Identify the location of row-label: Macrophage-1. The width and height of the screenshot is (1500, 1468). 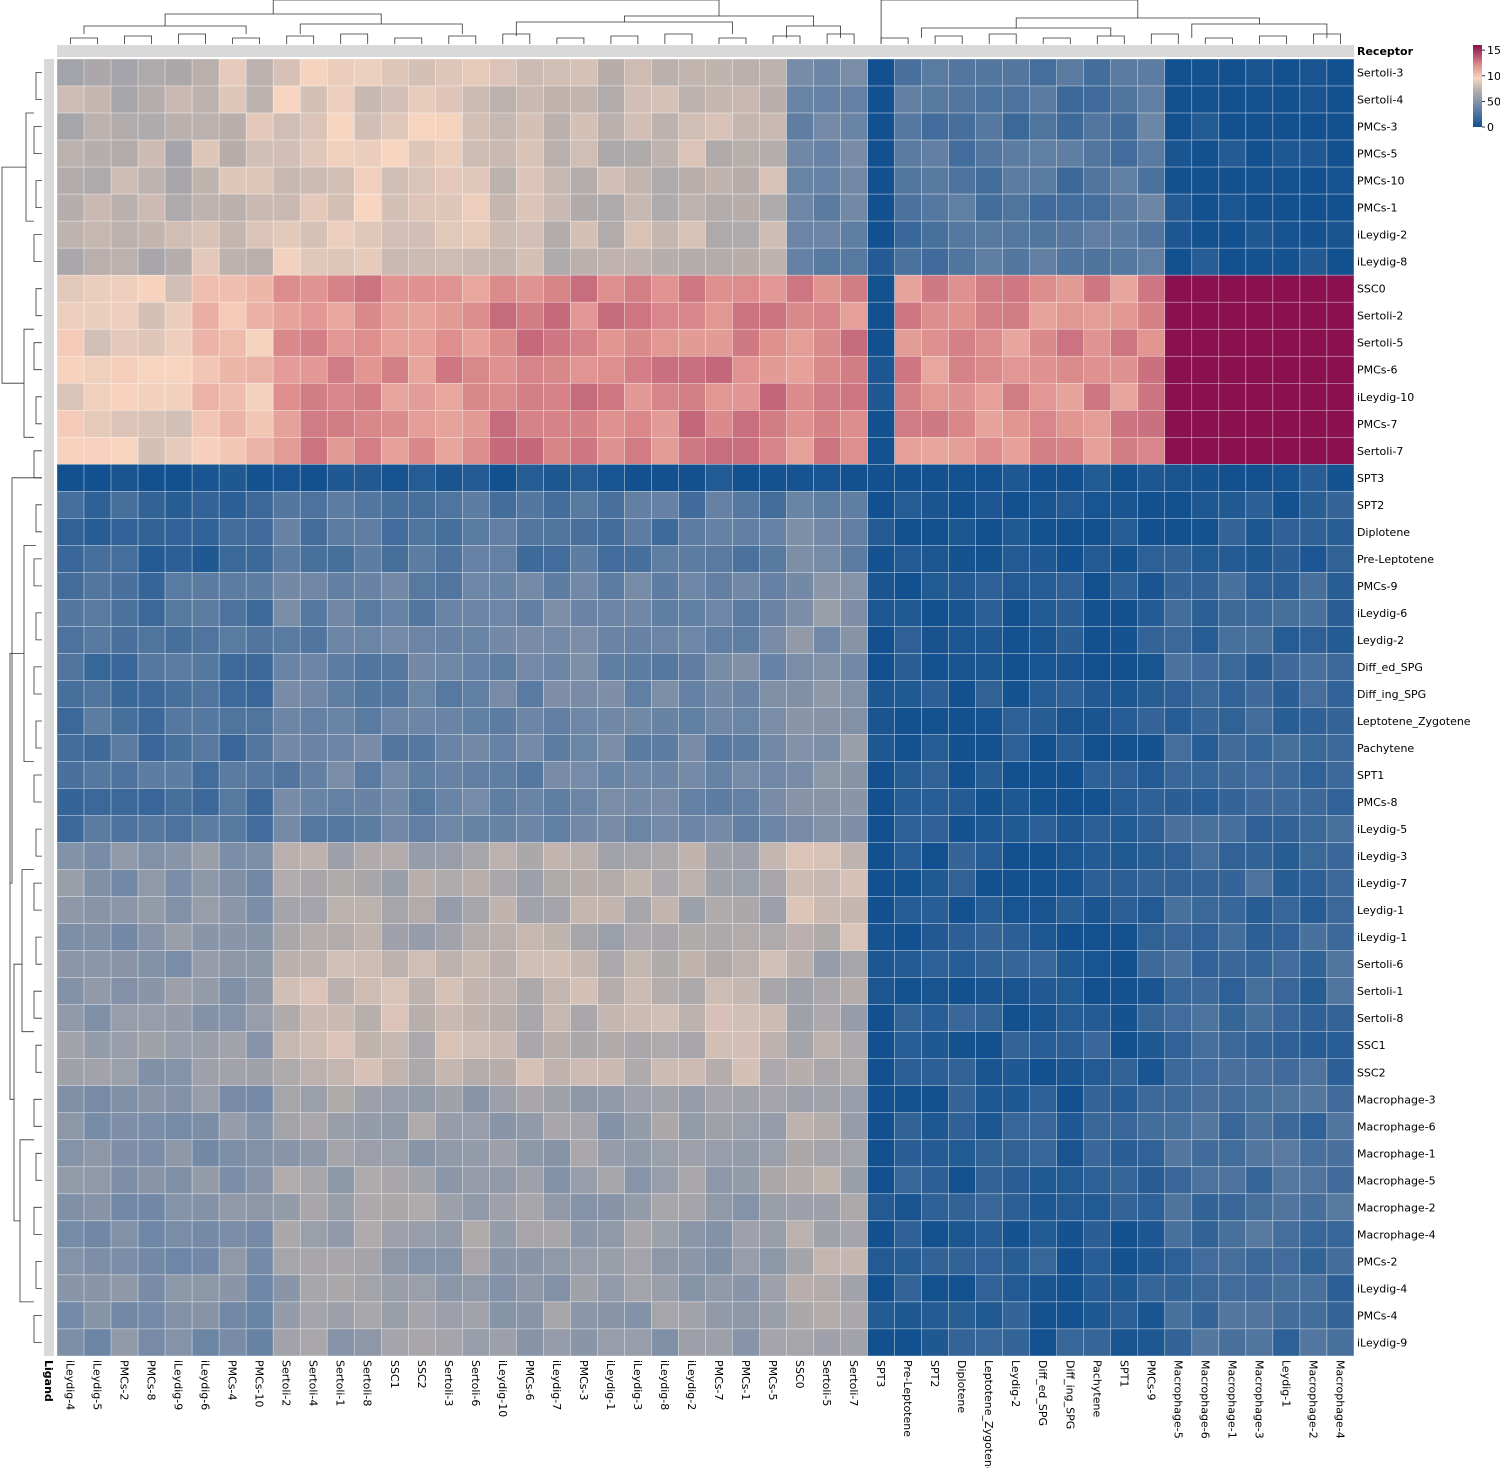
(1396, 1153).